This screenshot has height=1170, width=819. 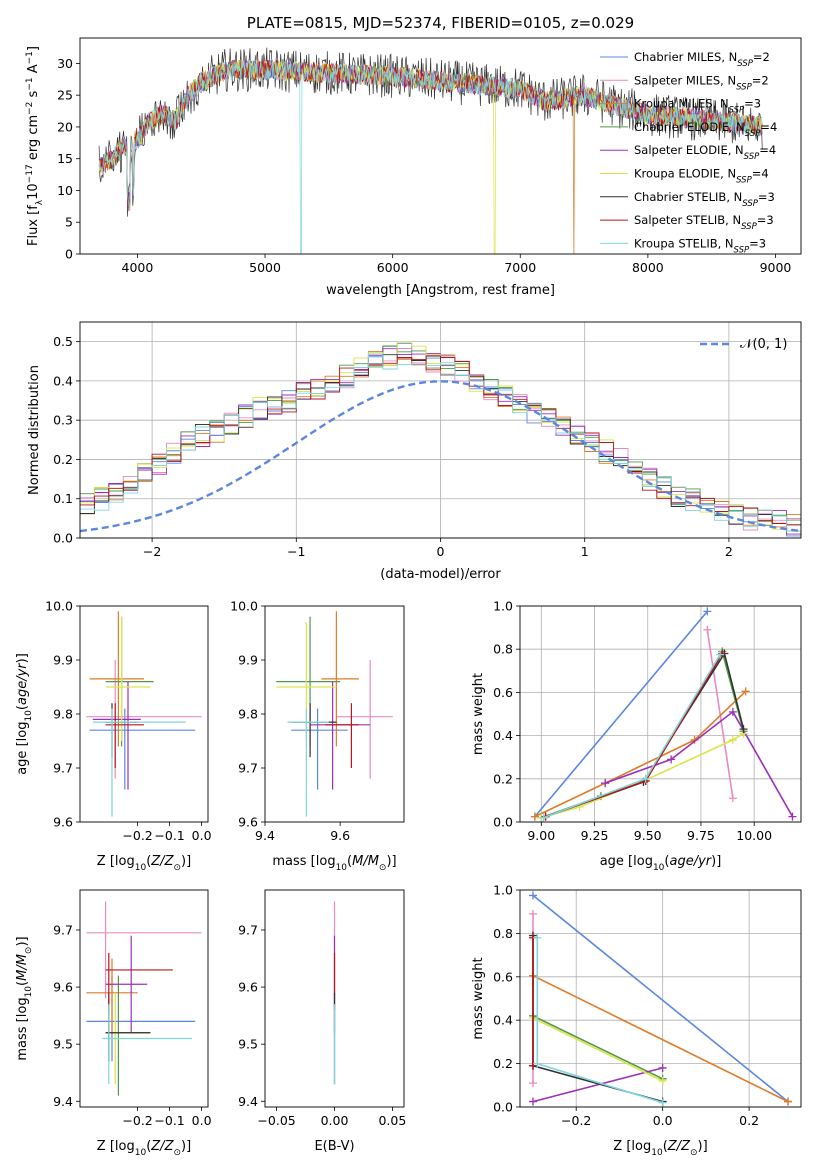 I want to click on label-part: age/yr, so click(x=22, y=683).